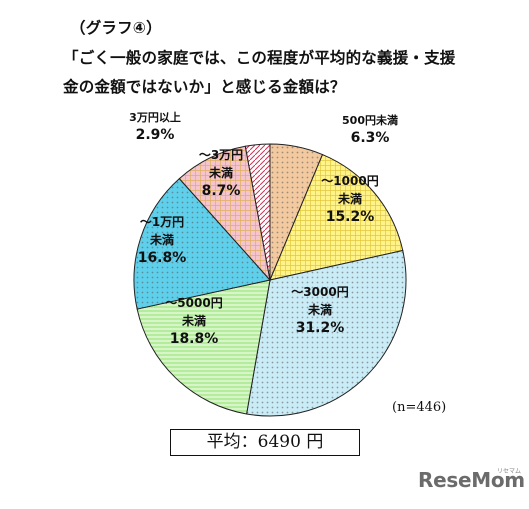 The image size is (529, 509). What do you see at coordinates (320, 328) in the screenshot?
I see `slice-value-label: 31.2%` at bounding box center [320, 328].